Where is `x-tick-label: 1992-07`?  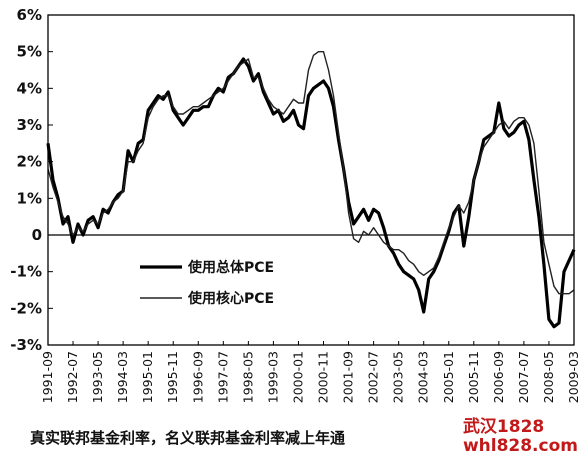
x-tick-label: 1992-07 is located at coordinates (72, 377).